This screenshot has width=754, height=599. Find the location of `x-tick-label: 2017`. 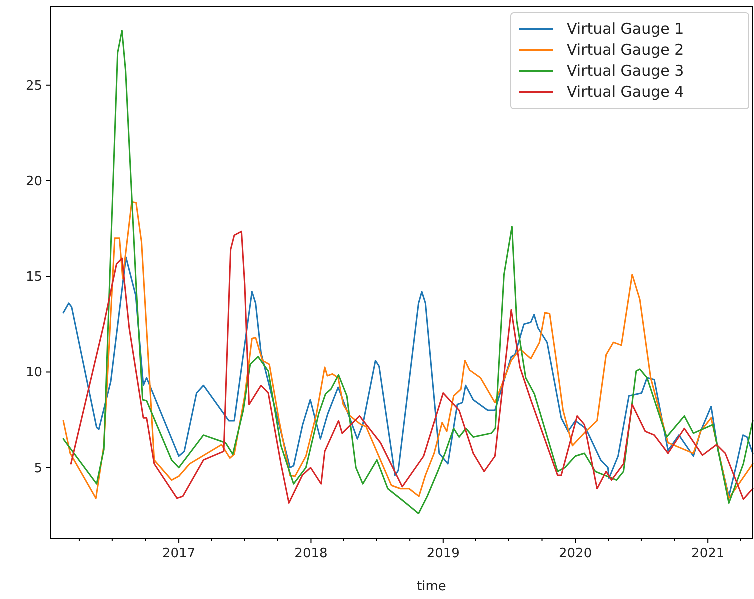

x-tick-label: 2017 is located at coordinates (179, 554).